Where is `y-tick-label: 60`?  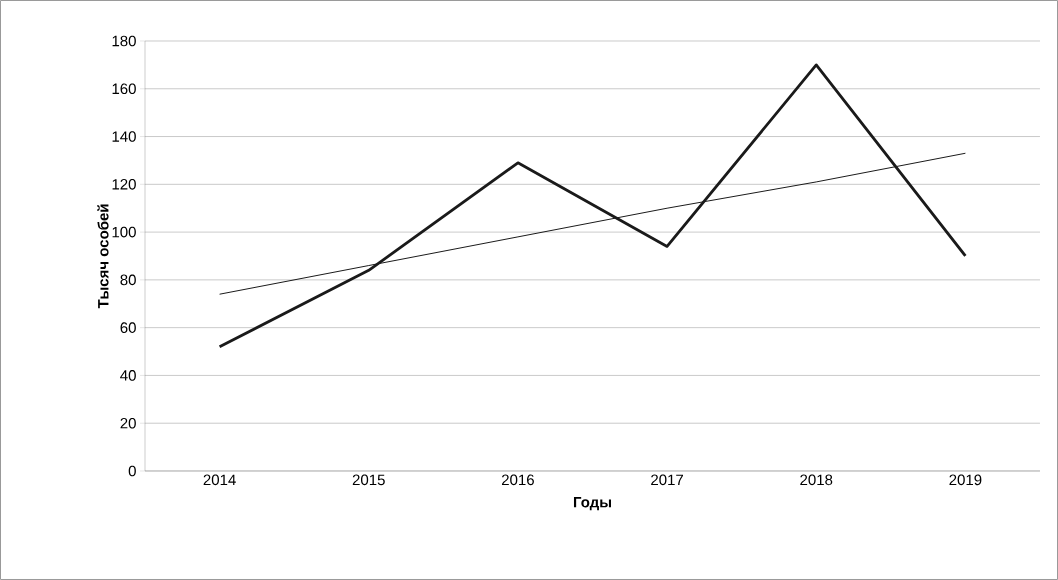
y-tick-label: 60 is located at coordinates (128, 327).